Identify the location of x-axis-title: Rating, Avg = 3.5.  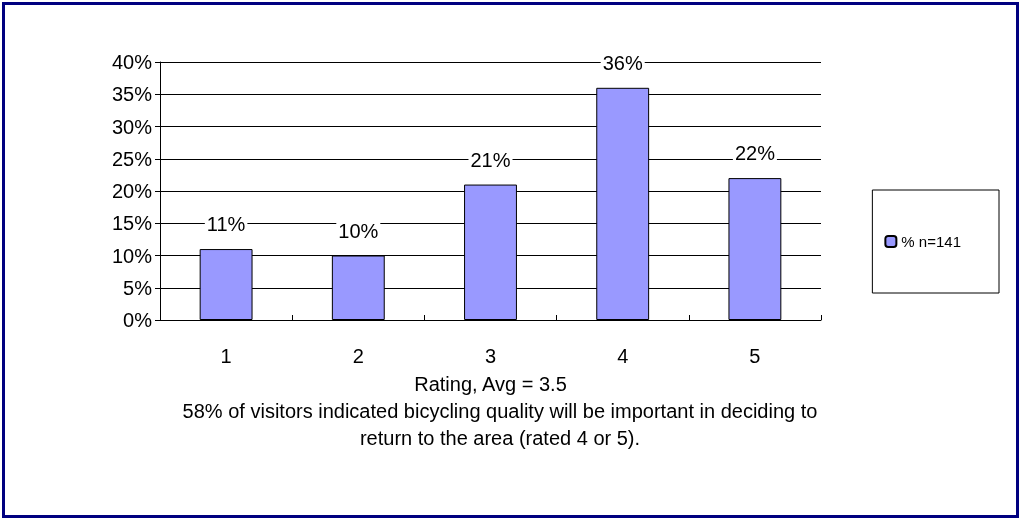
(490, 384).